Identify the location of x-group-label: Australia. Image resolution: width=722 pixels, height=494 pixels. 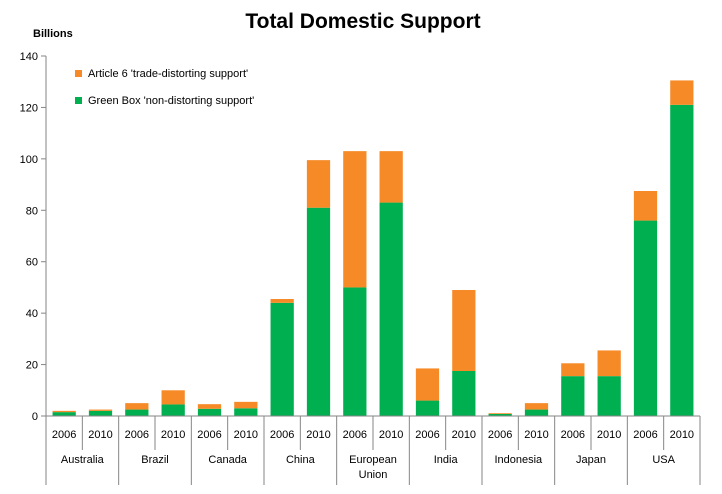
(83, 460).